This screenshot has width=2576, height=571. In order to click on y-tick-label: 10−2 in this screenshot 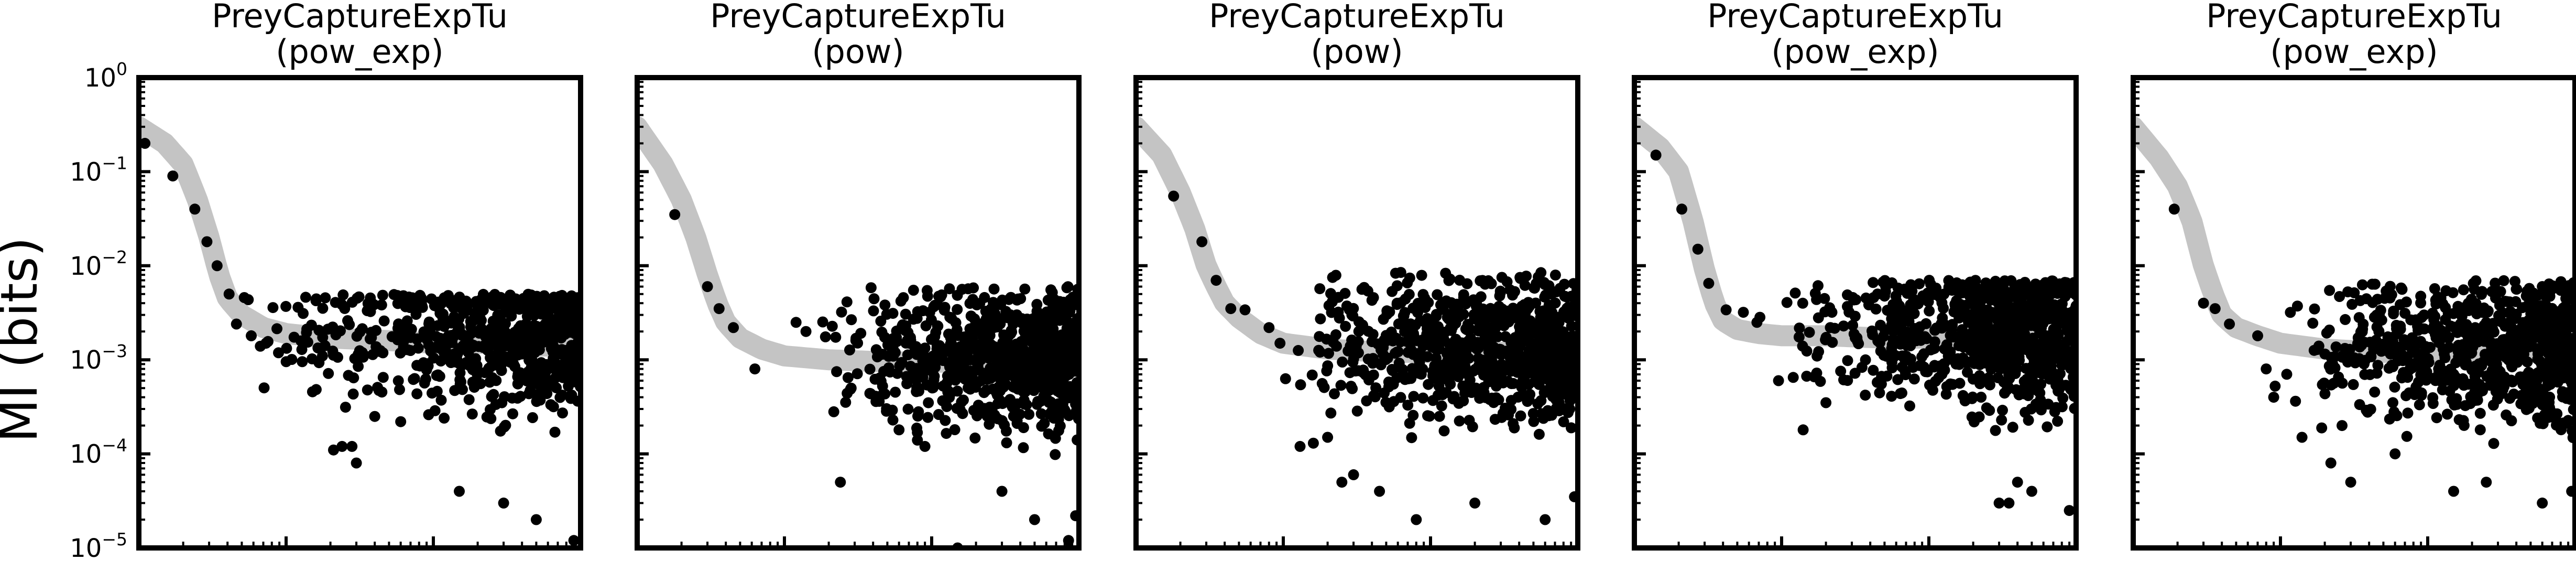, I will do `click(98, 264)`.